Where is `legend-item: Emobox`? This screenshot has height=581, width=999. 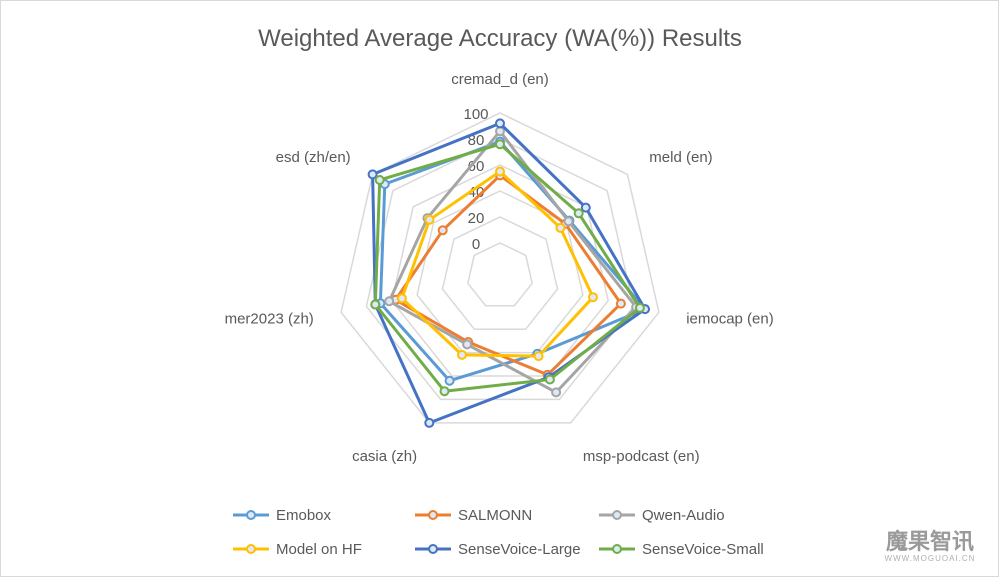 legend-item: Emobox is located at coordinates (282, 515).